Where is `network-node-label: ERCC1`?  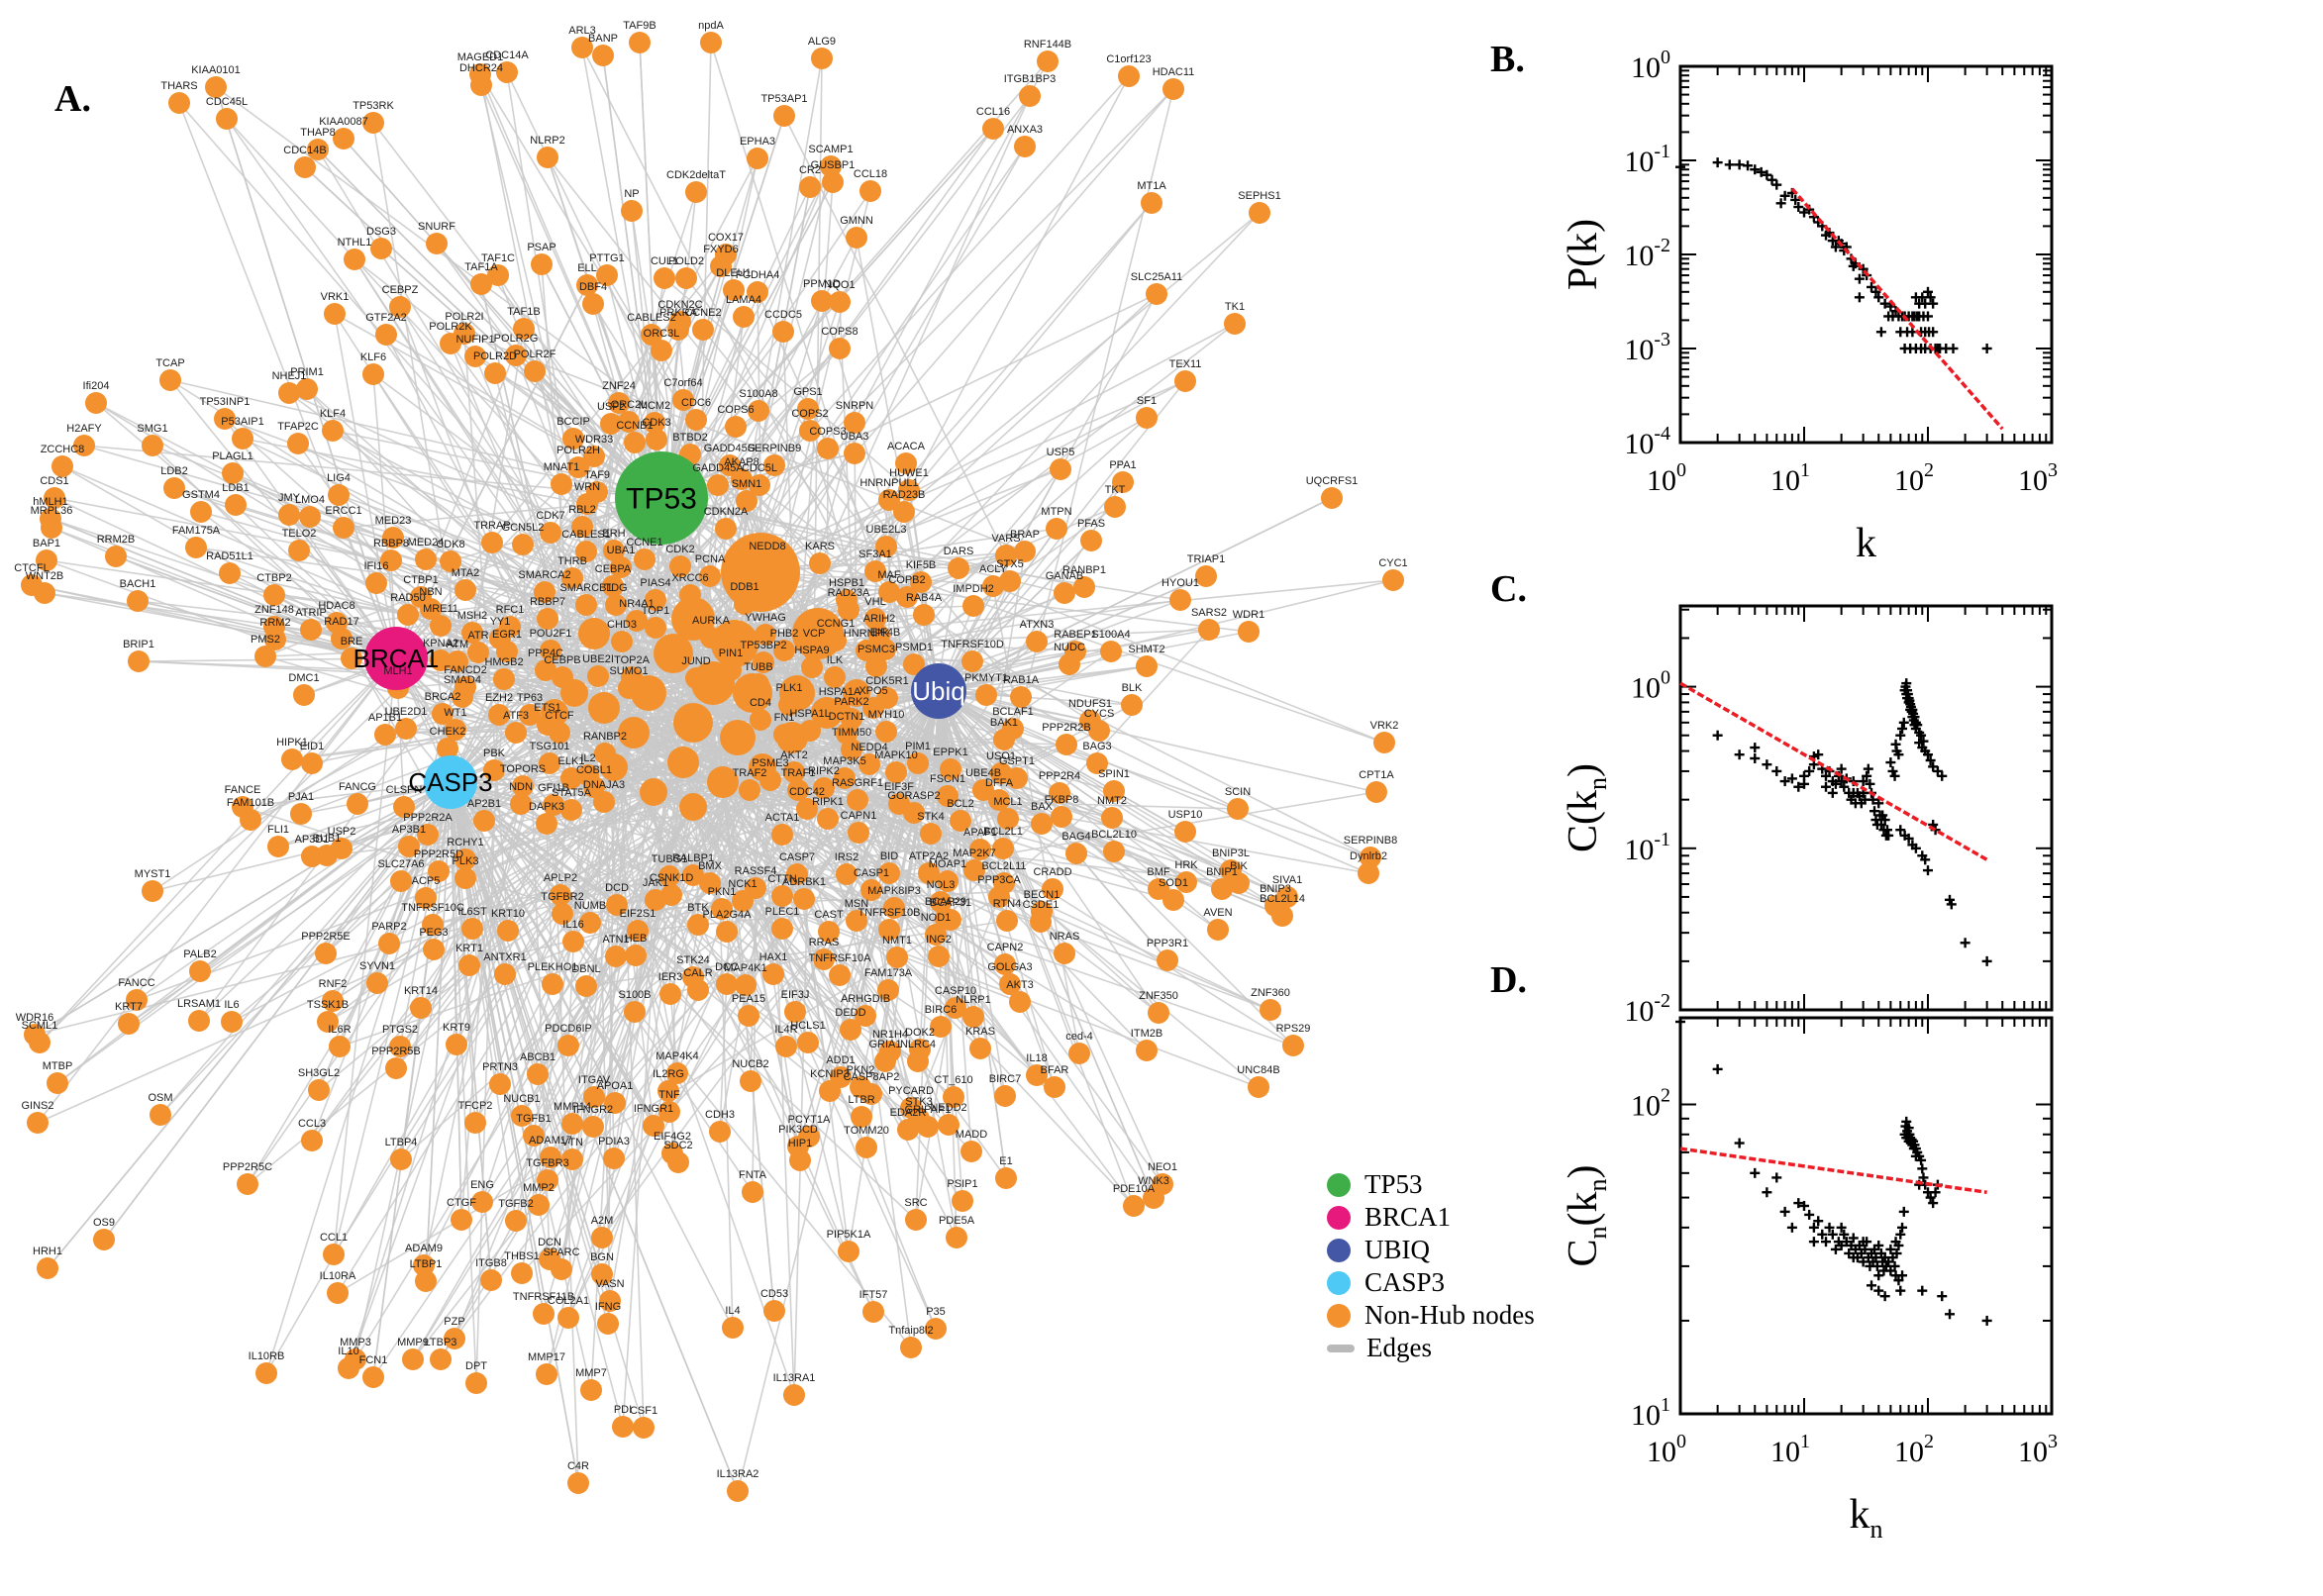 network-node-label: ERCC1 is located at coordinates (343, 511).